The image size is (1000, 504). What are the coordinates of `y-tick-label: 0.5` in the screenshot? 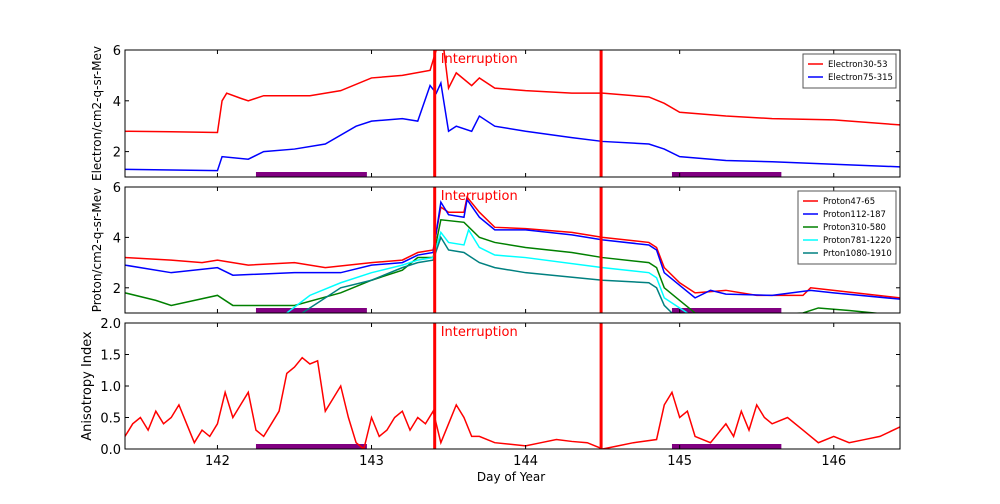 It's located at (110, 419).